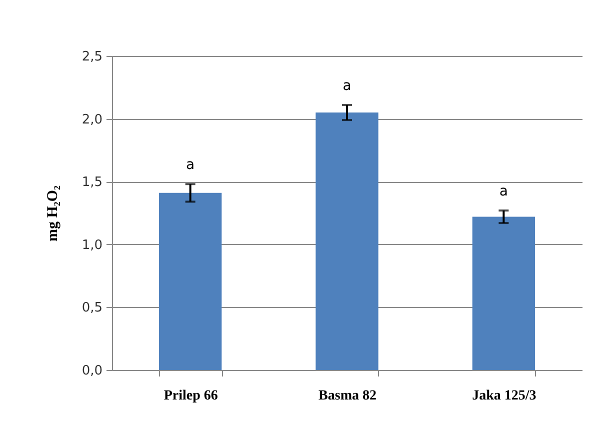 Image resolution: width=599 pixels, height=423 pixels. Describe the element at coordinates (92, 245) in the screenshot. I see `y-tick-label: 1,0` at that location.